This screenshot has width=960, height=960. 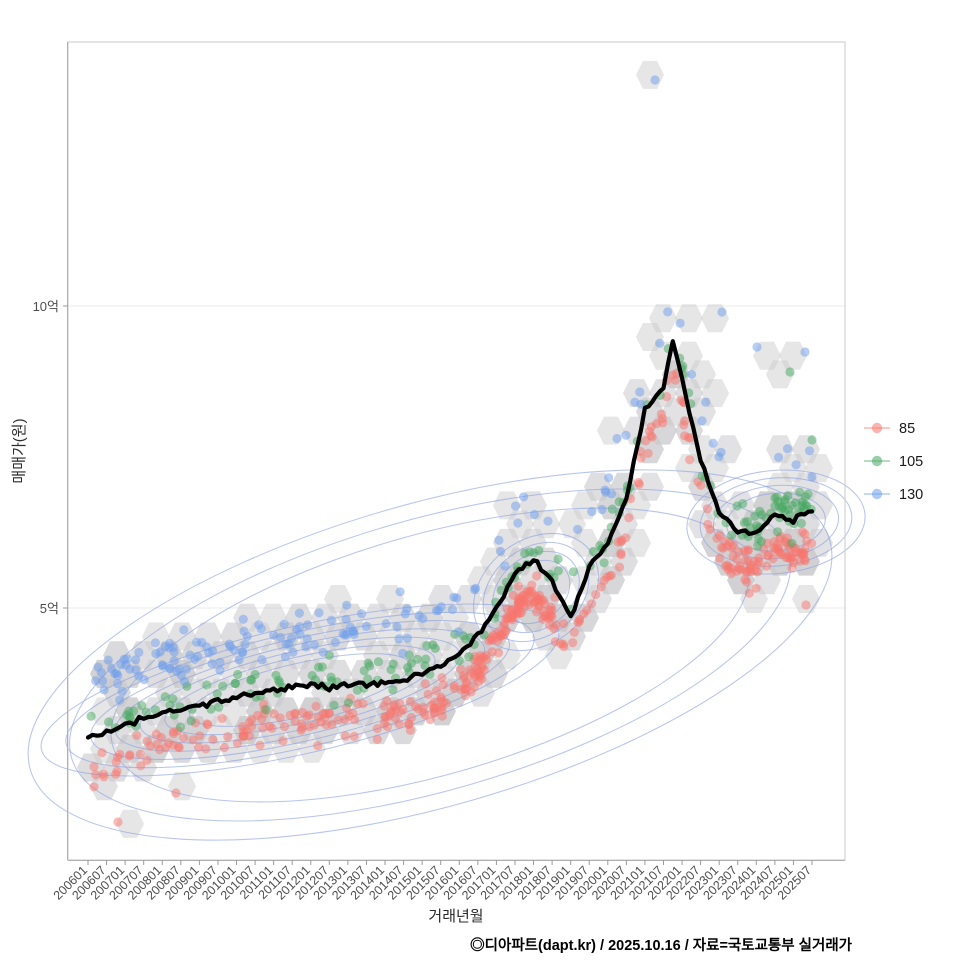 I want to click on legend-item-105: 105, so click(x=893, y=461).